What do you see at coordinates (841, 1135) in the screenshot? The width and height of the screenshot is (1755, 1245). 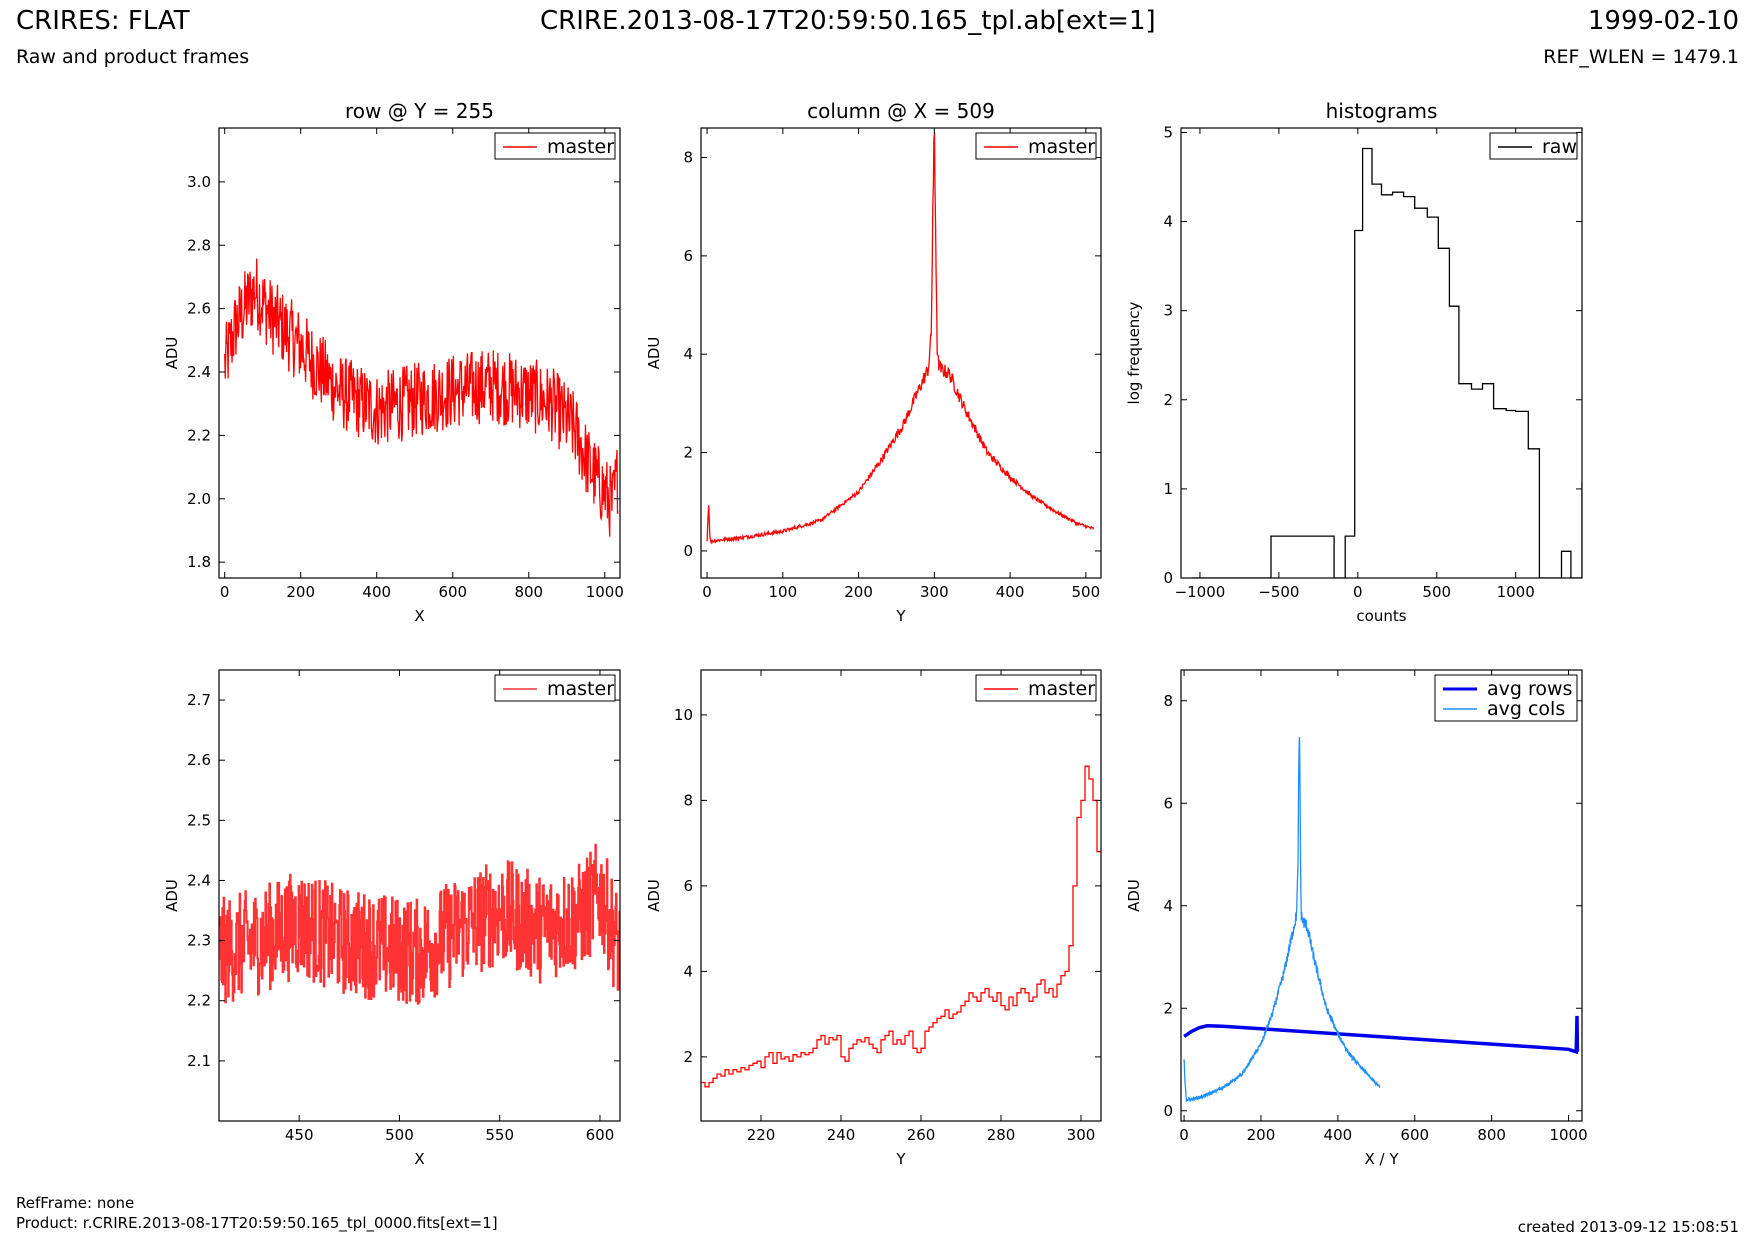 I see `x-tick-label: 240` at bounding box center [841, 1135].